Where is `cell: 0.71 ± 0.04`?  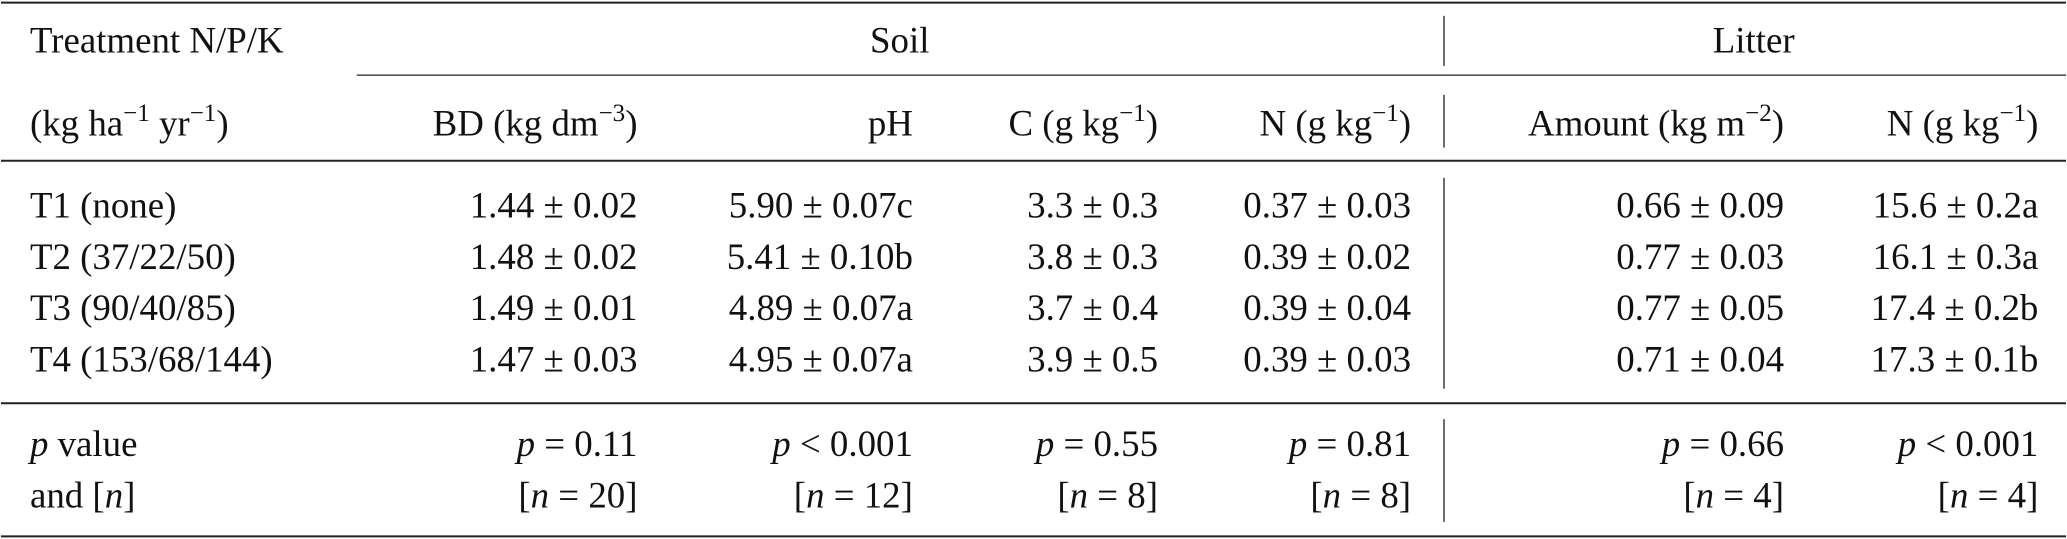
cell: 0.71 ± 0.04 is located at coordinates (1700, 359).